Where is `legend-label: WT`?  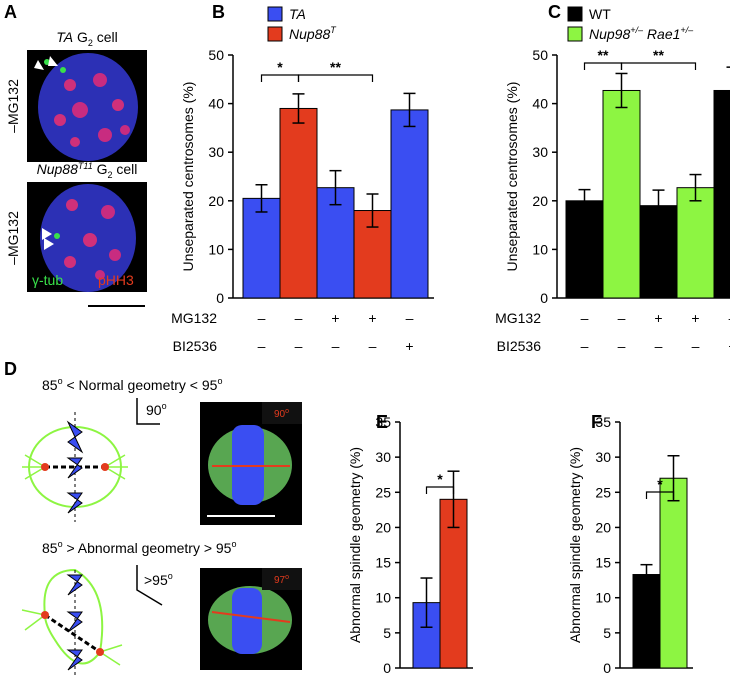 legend-label: WT is located at coordinates (600, 14).